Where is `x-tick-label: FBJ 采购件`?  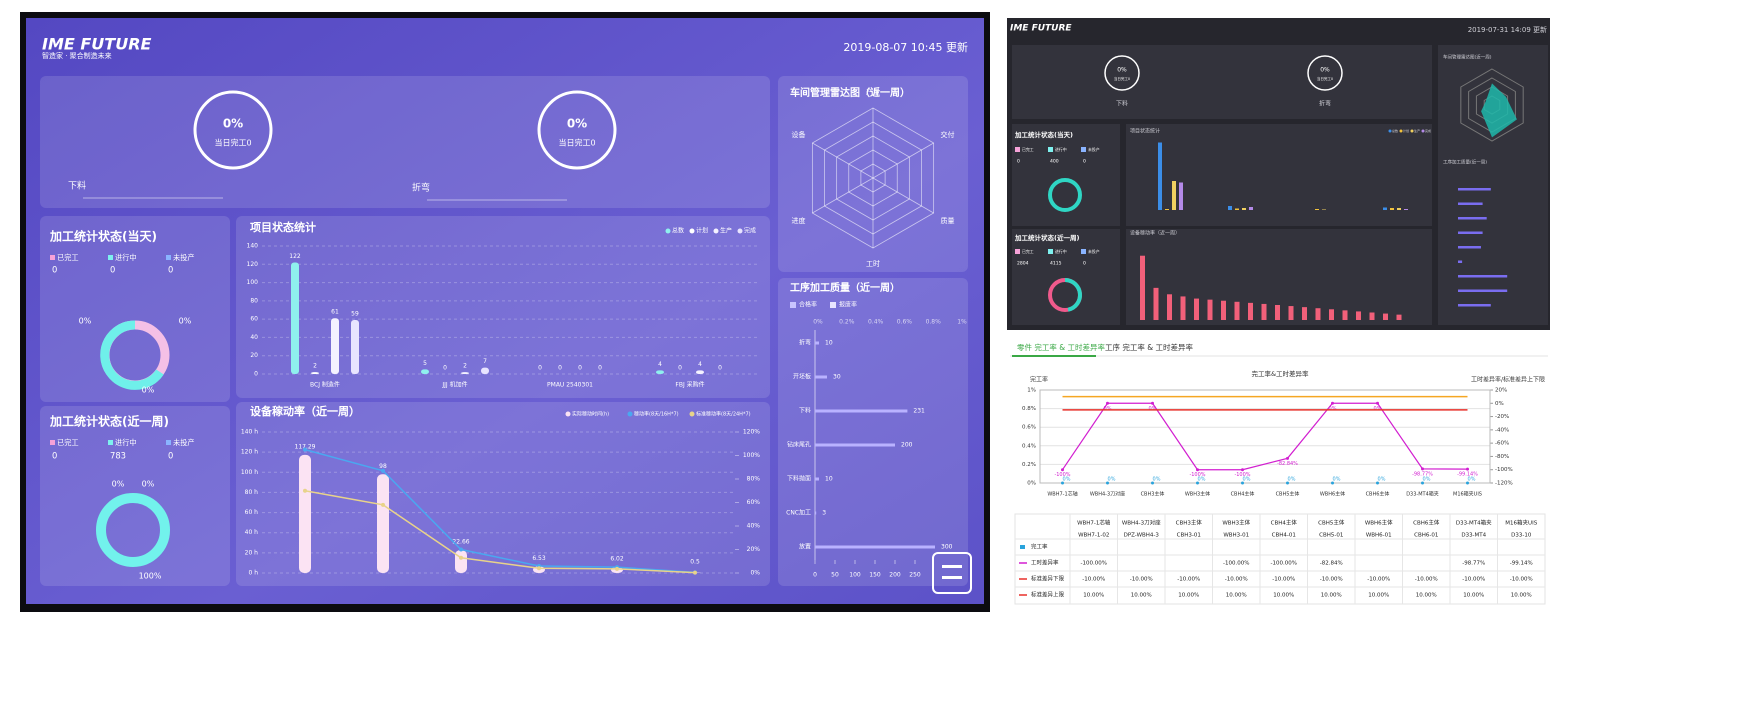 x-tick-label: FBJ 采购件 is located at coordinates (689, 385).